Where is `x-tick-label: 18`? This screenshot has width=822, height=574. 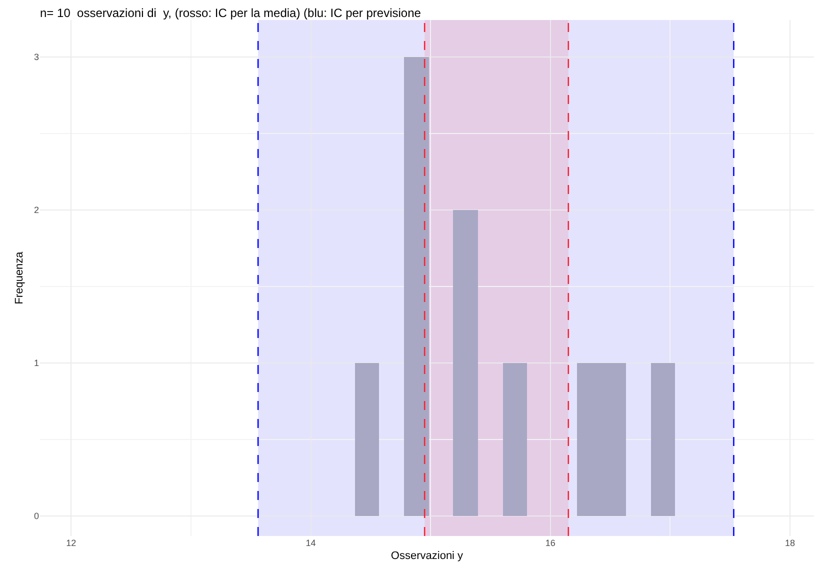
x-tick-label: 18 is located at coordinates (790, 543).